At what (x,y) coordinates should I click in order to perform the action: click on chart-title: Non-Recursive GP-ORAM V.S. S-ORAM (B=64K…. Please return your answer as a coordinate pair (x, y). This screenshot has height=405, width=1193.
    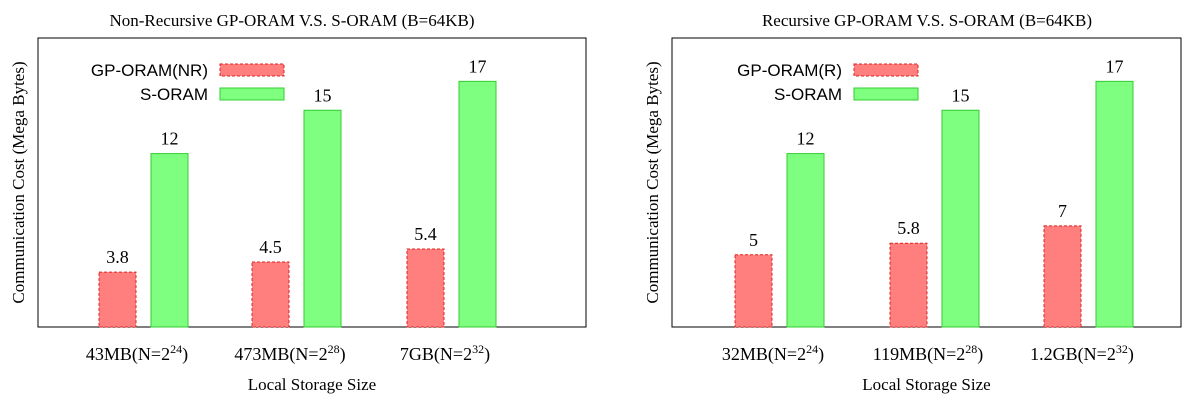
    Looking at the image, I should click on (291, 20).